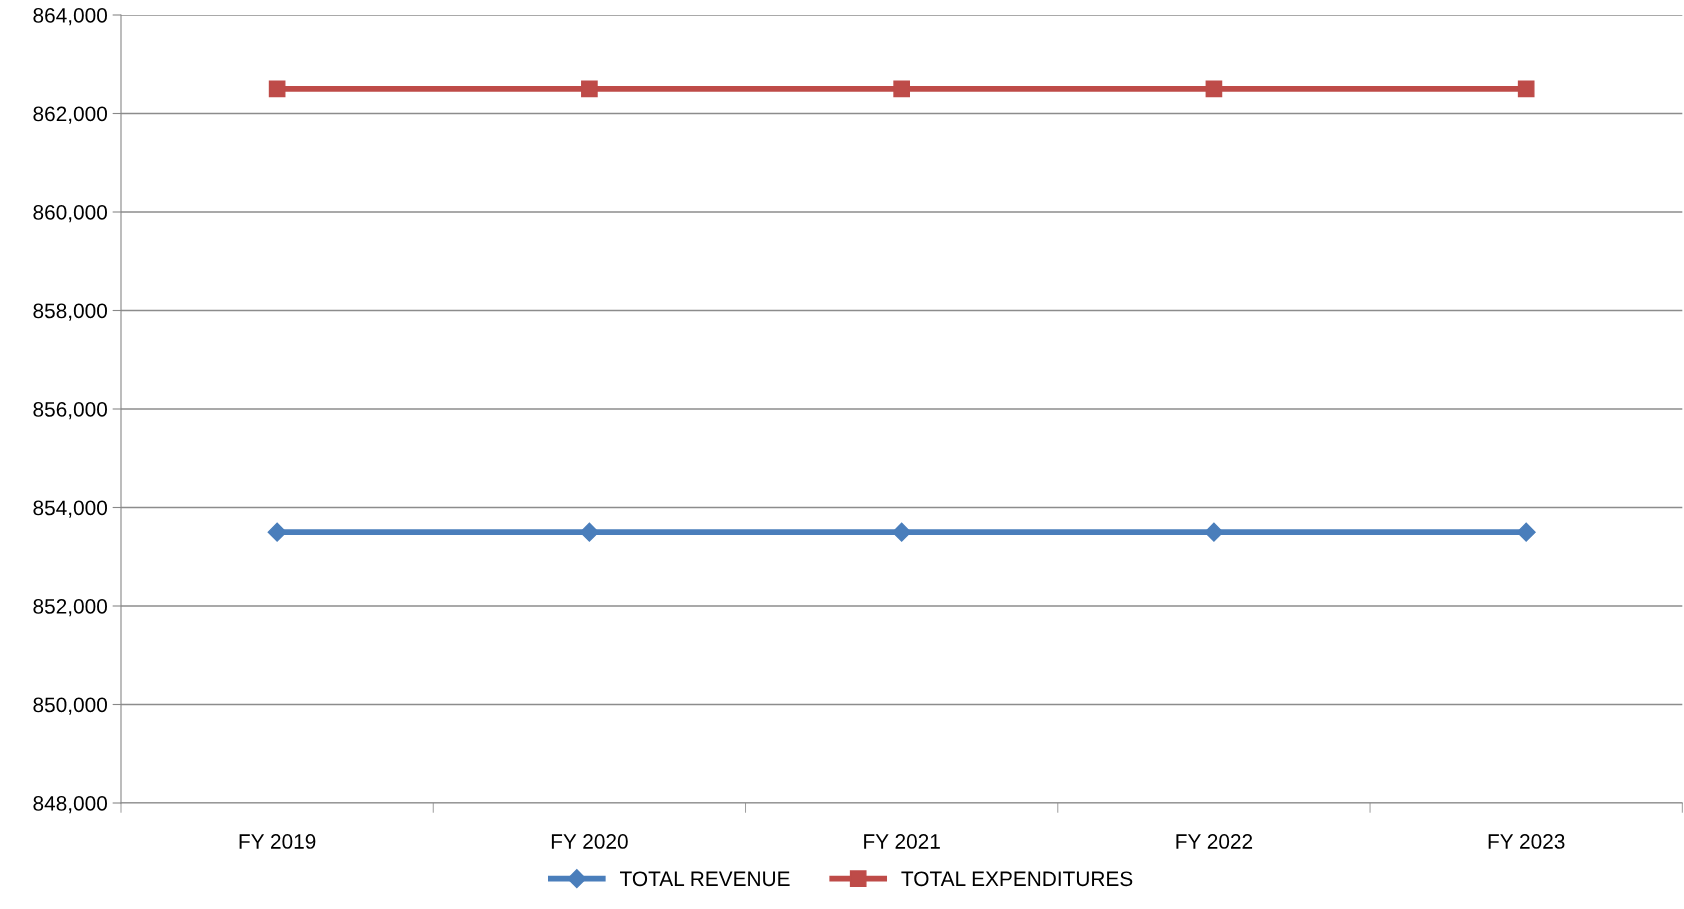 The image size is (1684, 909). What do you see at coordinates (1017, 879) in the screenshot?
I see `legend-label: TOTAL EXPENDITURES` at bounding box center [1017, 879].